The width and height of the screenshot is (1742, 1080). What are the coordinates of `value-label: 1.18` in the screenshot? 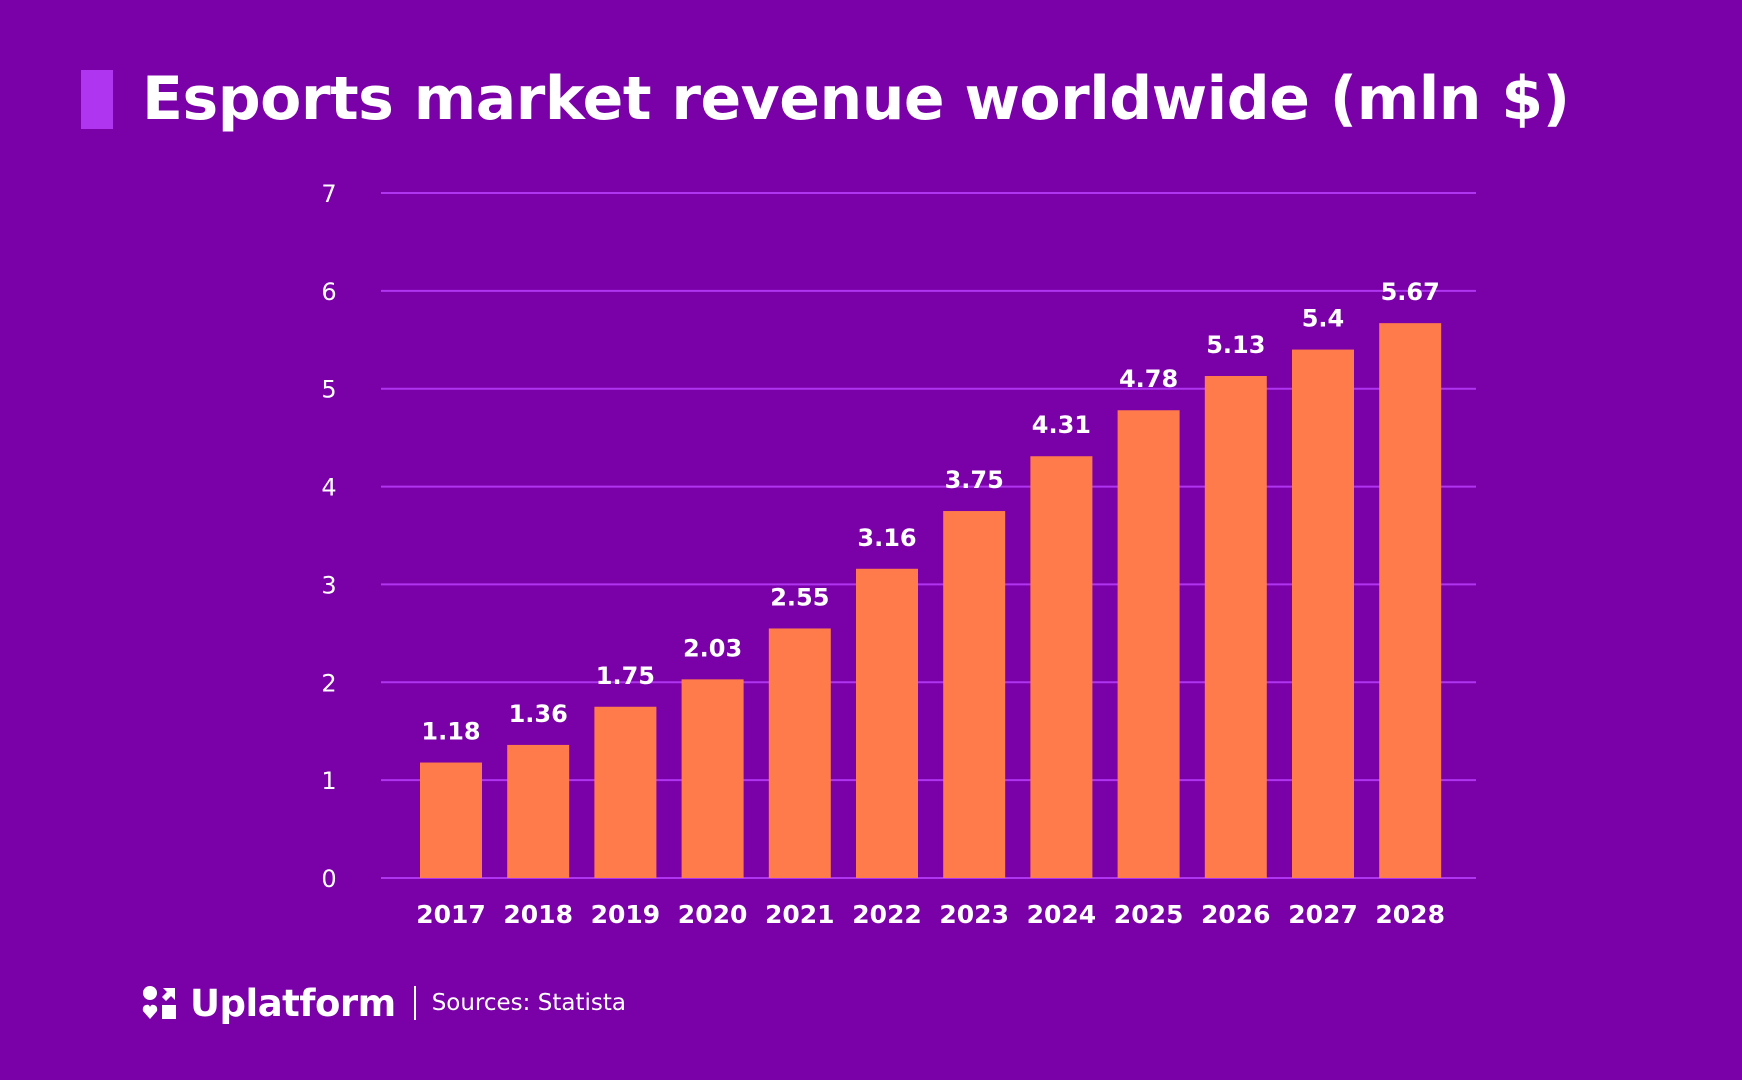 It's located at (450, 732).